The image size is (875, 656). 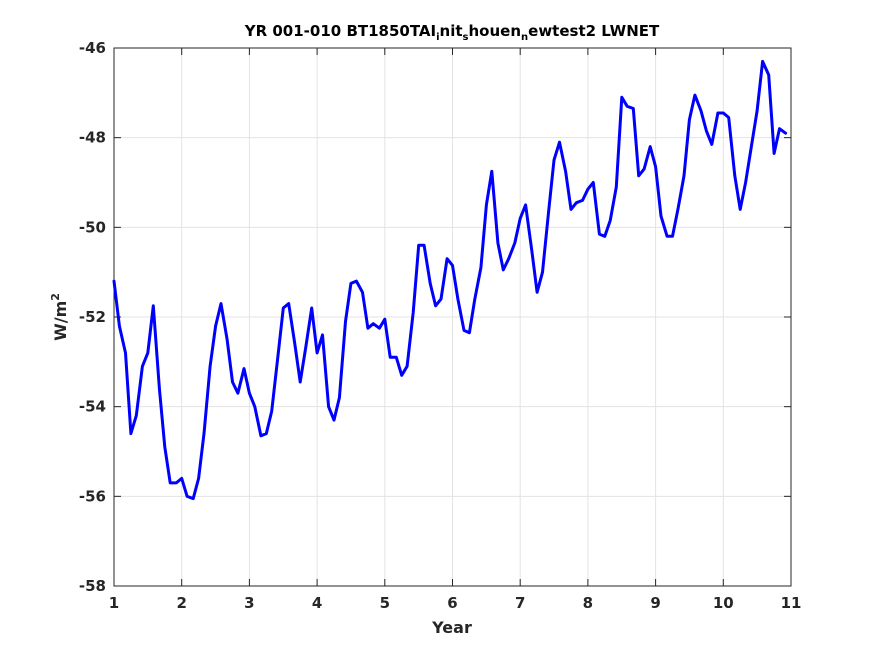 What do you see at coordinates (92, 227) in the screenshot?
I see `y-tick-label: -50` at bounding box center [92, 227].